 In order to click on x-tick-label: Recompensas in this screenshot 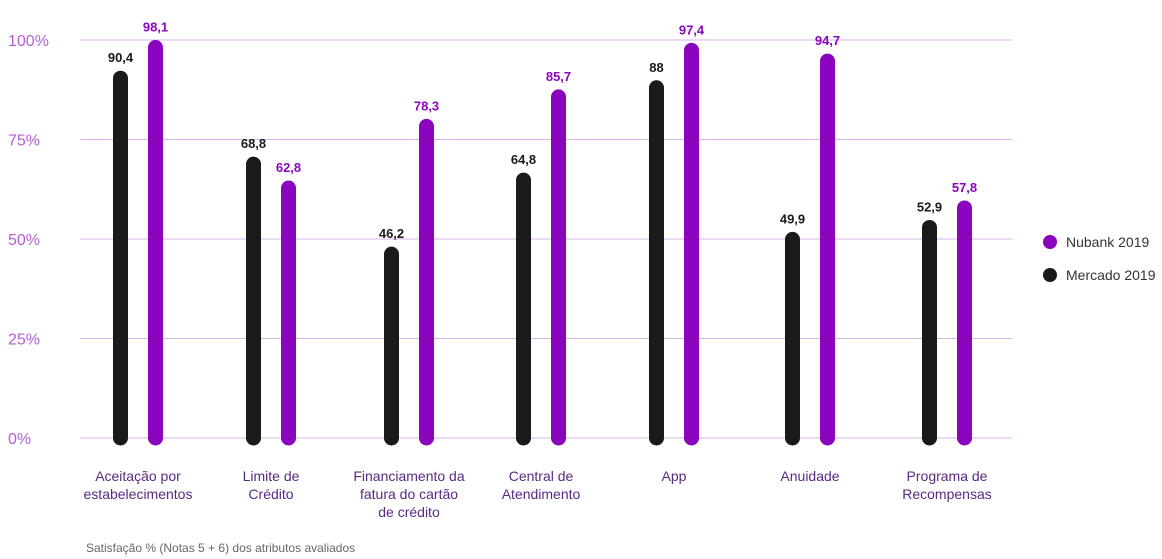, I will do `click(947, 494)`.